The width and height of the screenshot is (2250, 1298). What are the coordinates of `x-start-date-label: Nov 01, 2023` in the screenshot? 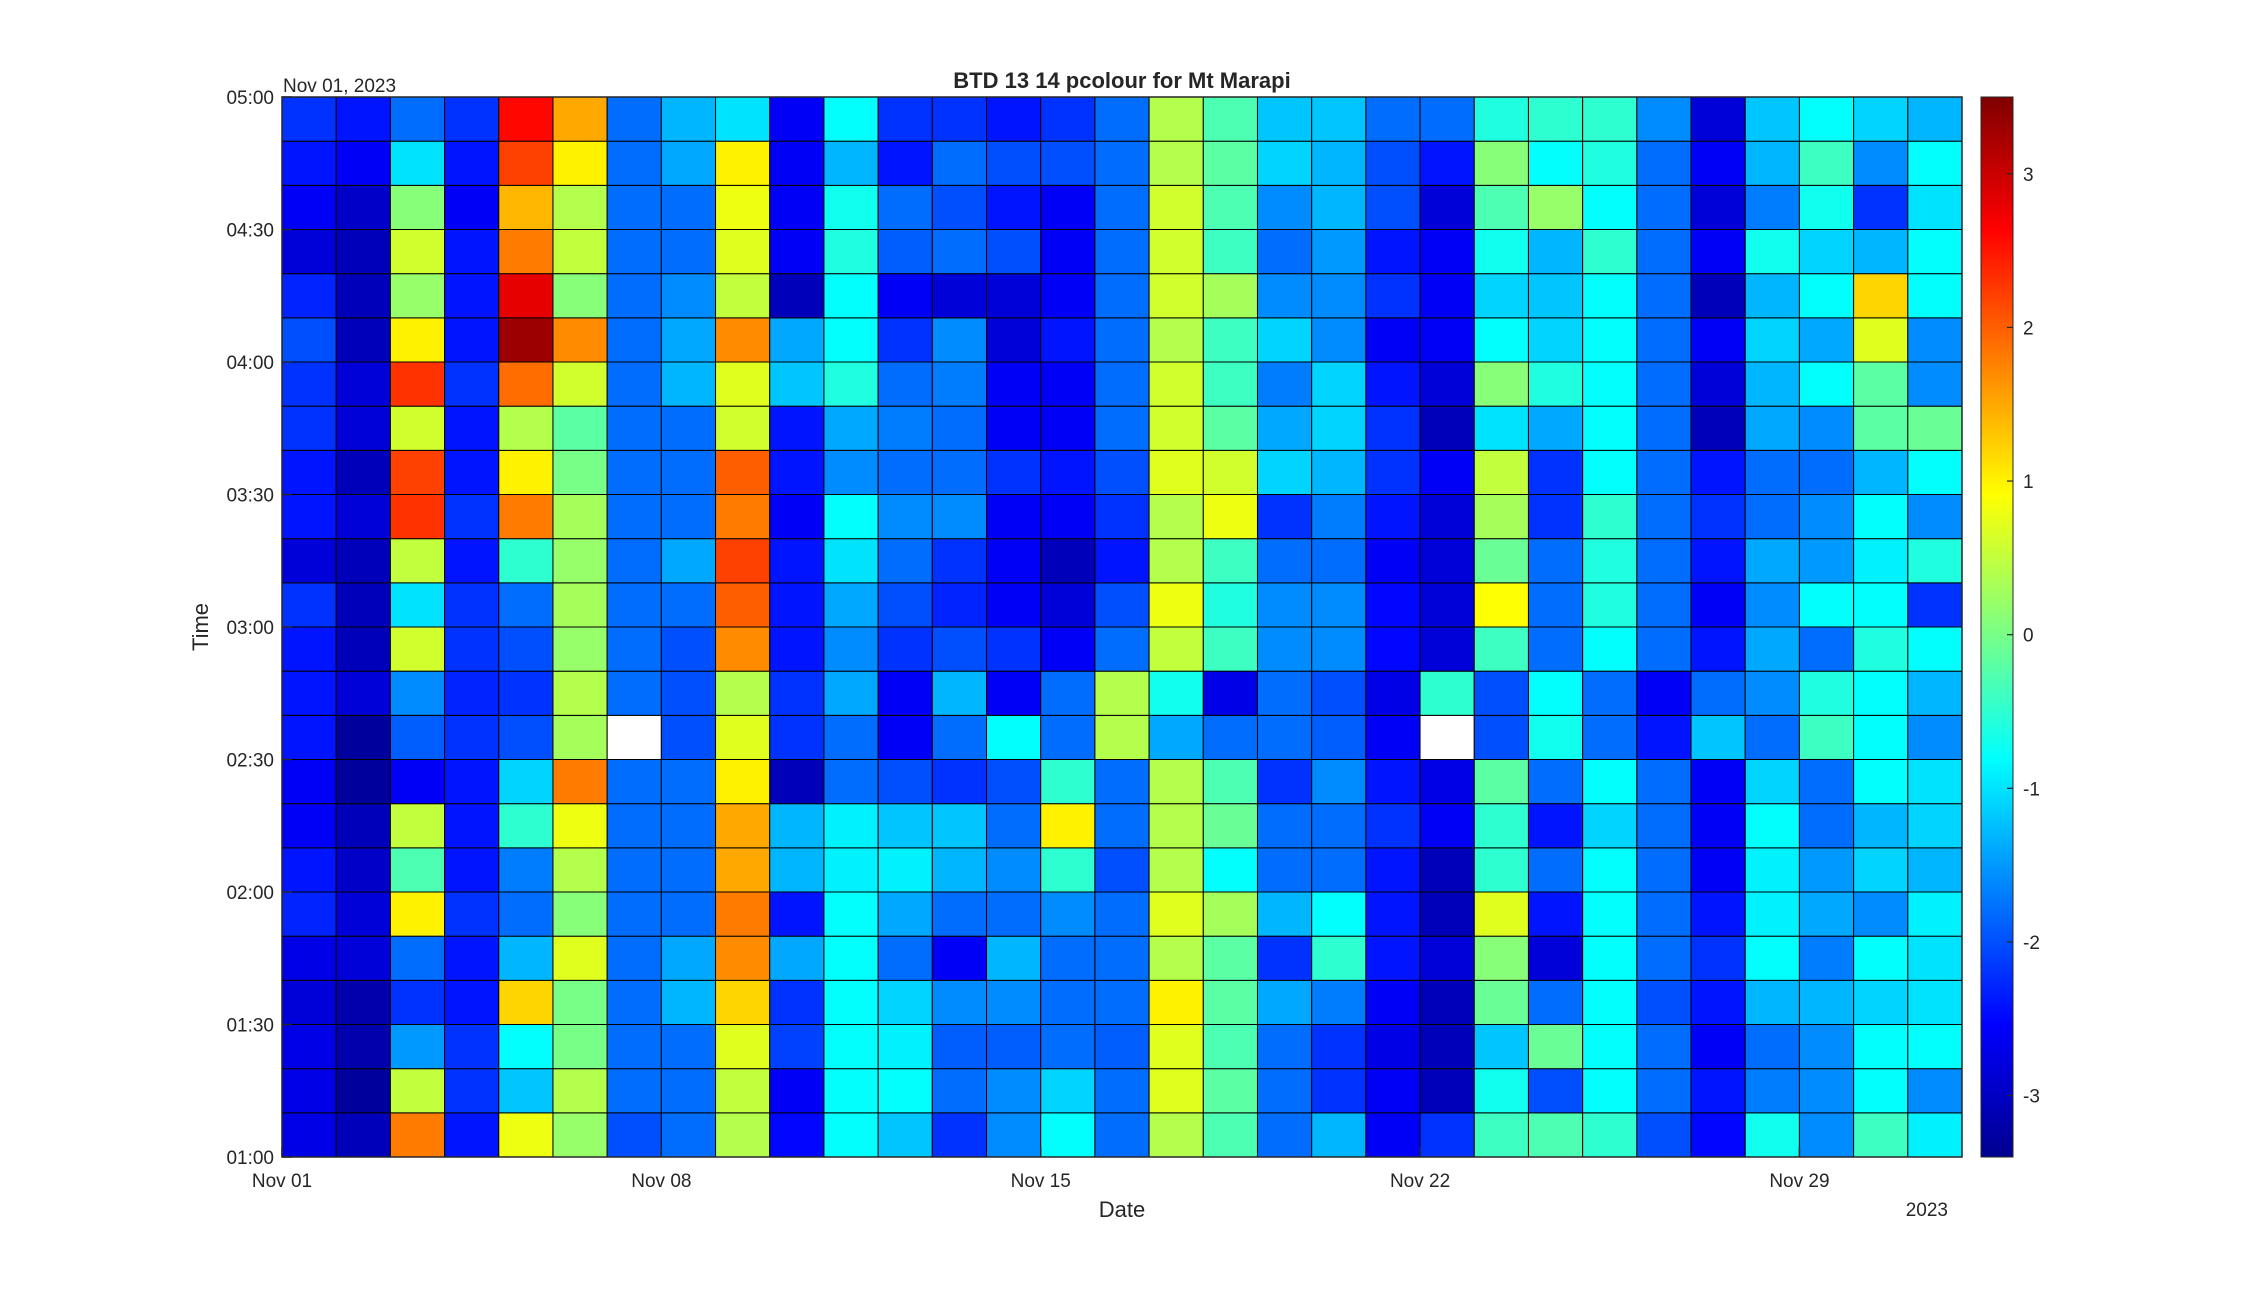 It's located at (339, 86).